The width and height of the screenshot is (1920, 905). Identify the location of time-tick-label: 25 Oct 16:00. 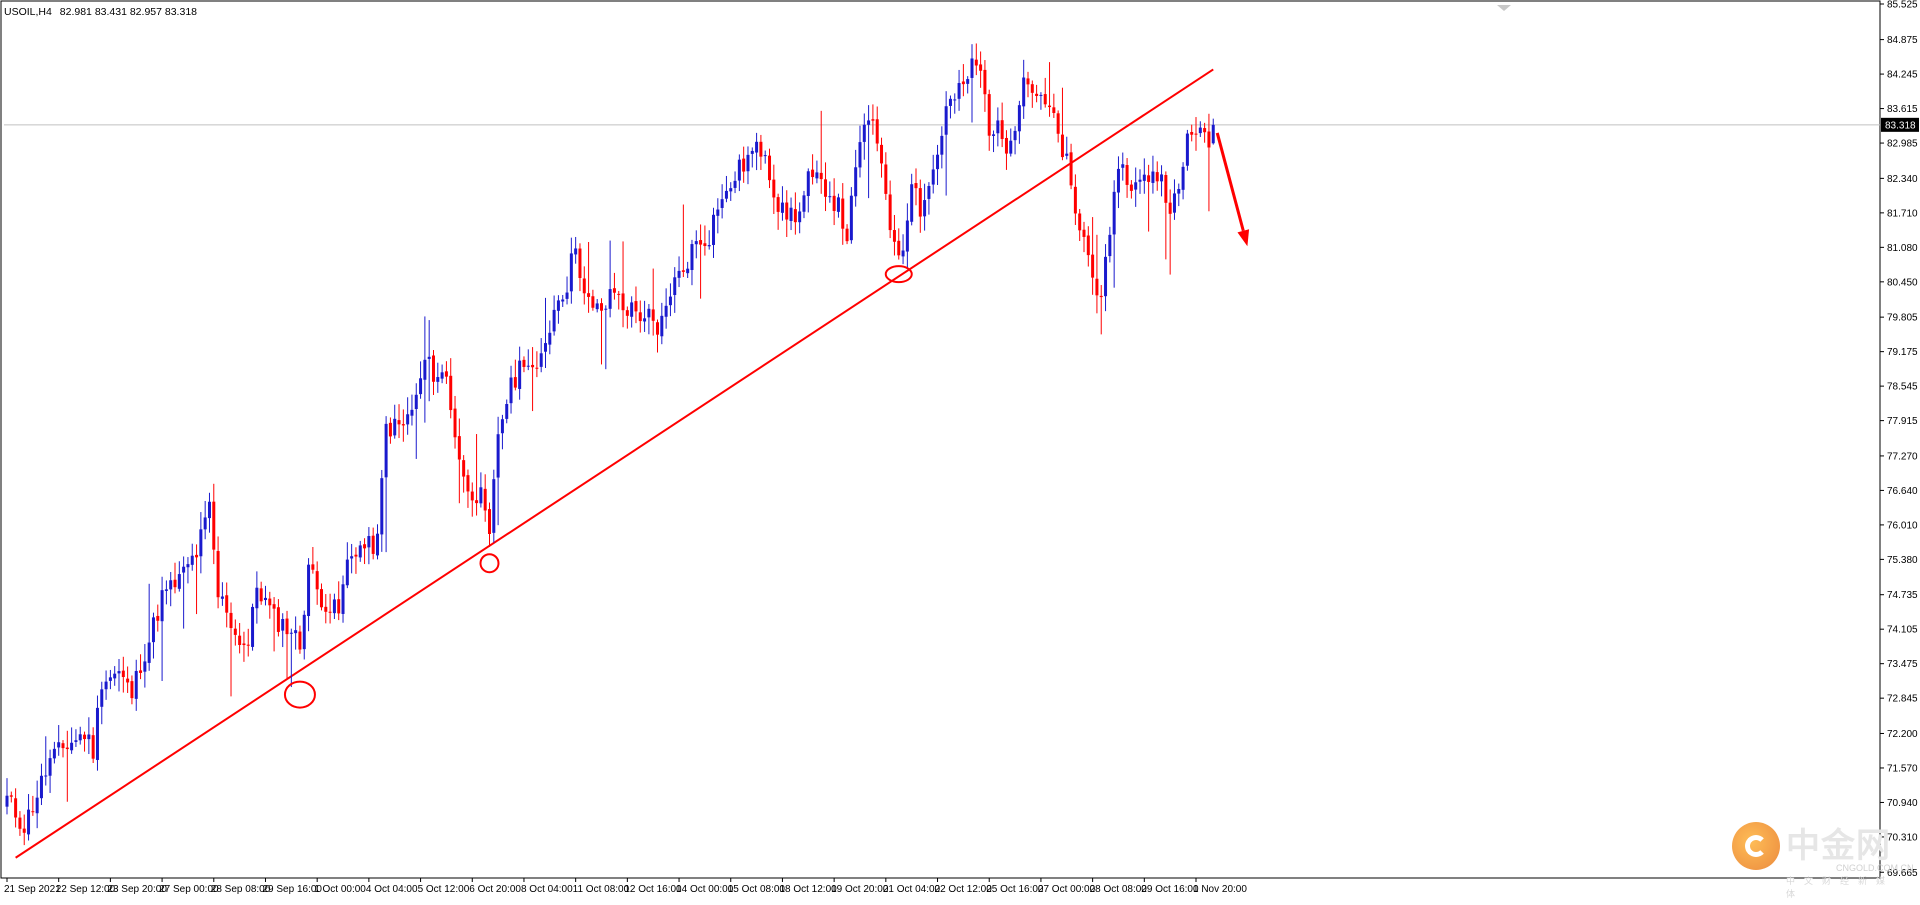
(1015, 889).